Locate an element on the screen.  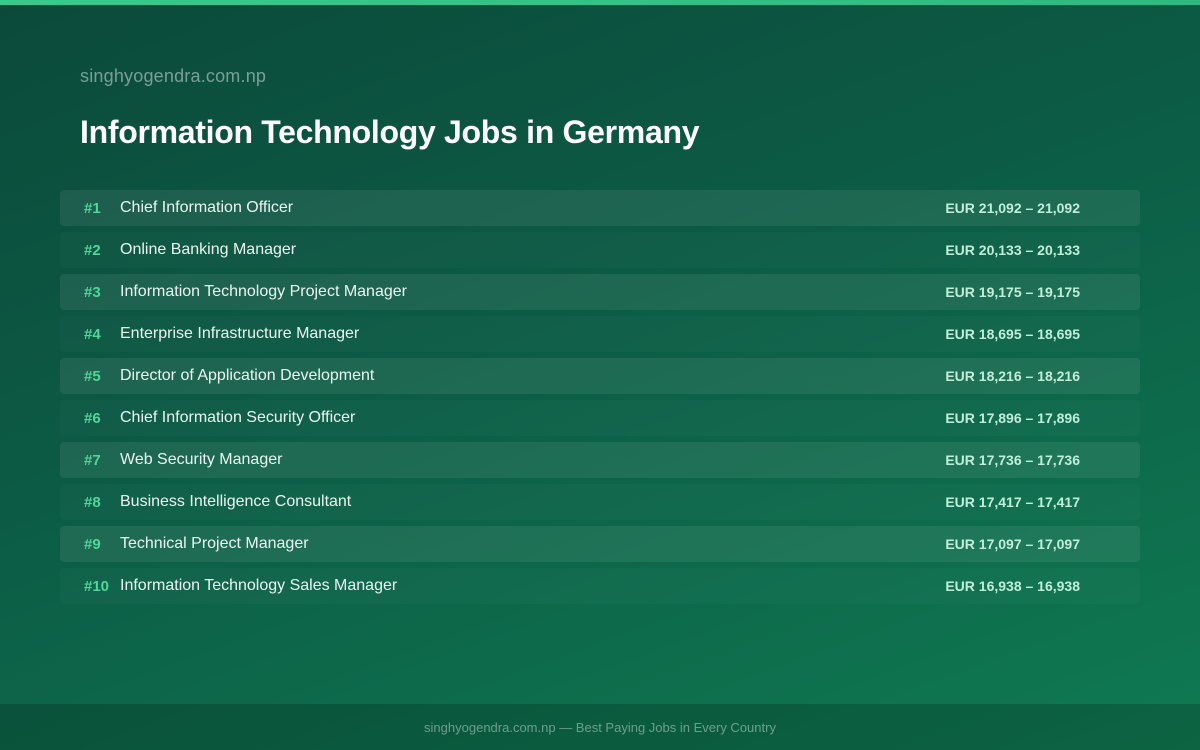
job-salary: EUR 17,736 – 17,736 is located at coordinates (1012, 460).